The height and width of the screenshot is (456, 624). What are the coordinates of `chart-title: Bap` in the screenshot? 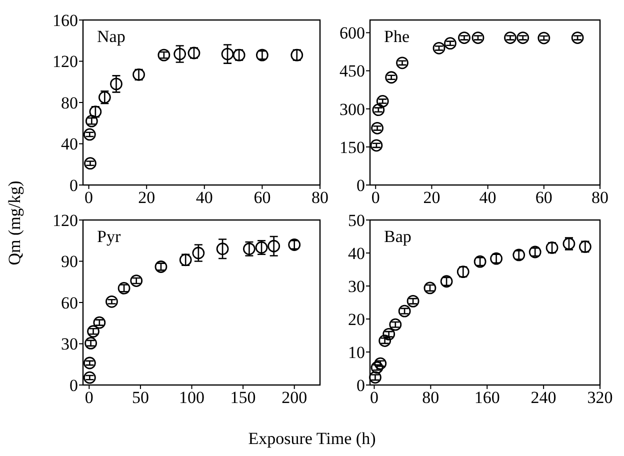 It's located at (398, 236).